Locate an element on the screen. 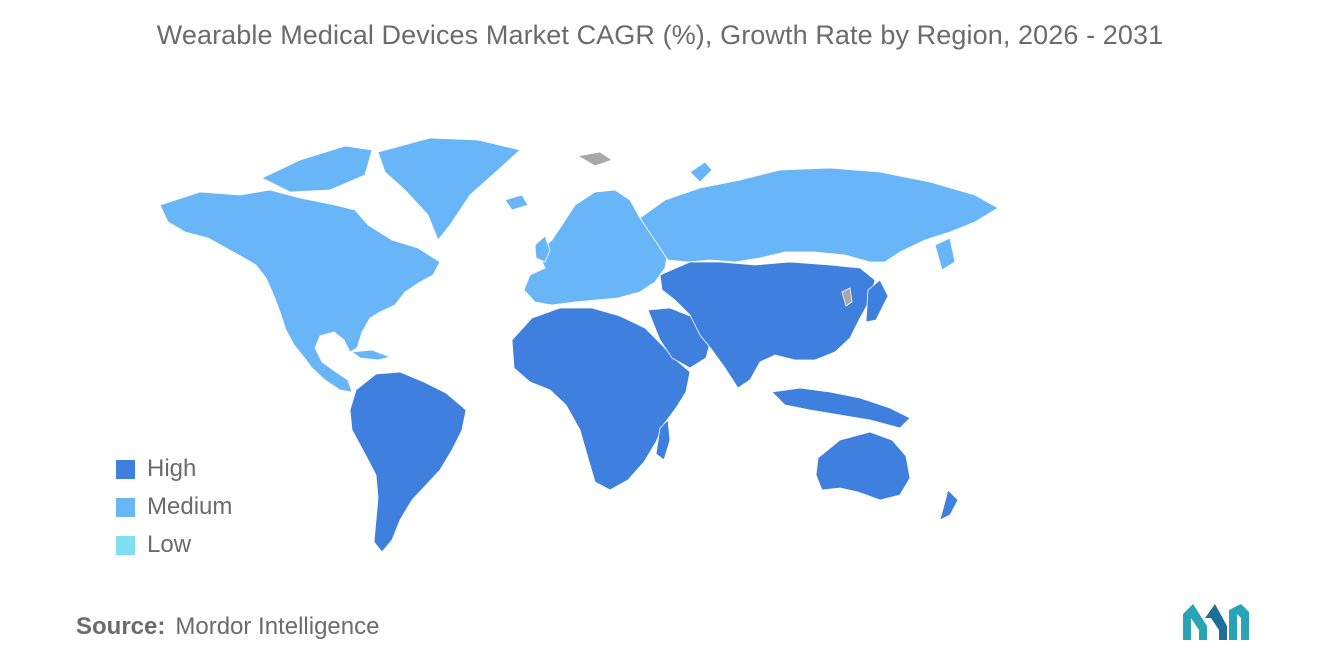  legend-swatch-medium is located at coordinates (125, 507).